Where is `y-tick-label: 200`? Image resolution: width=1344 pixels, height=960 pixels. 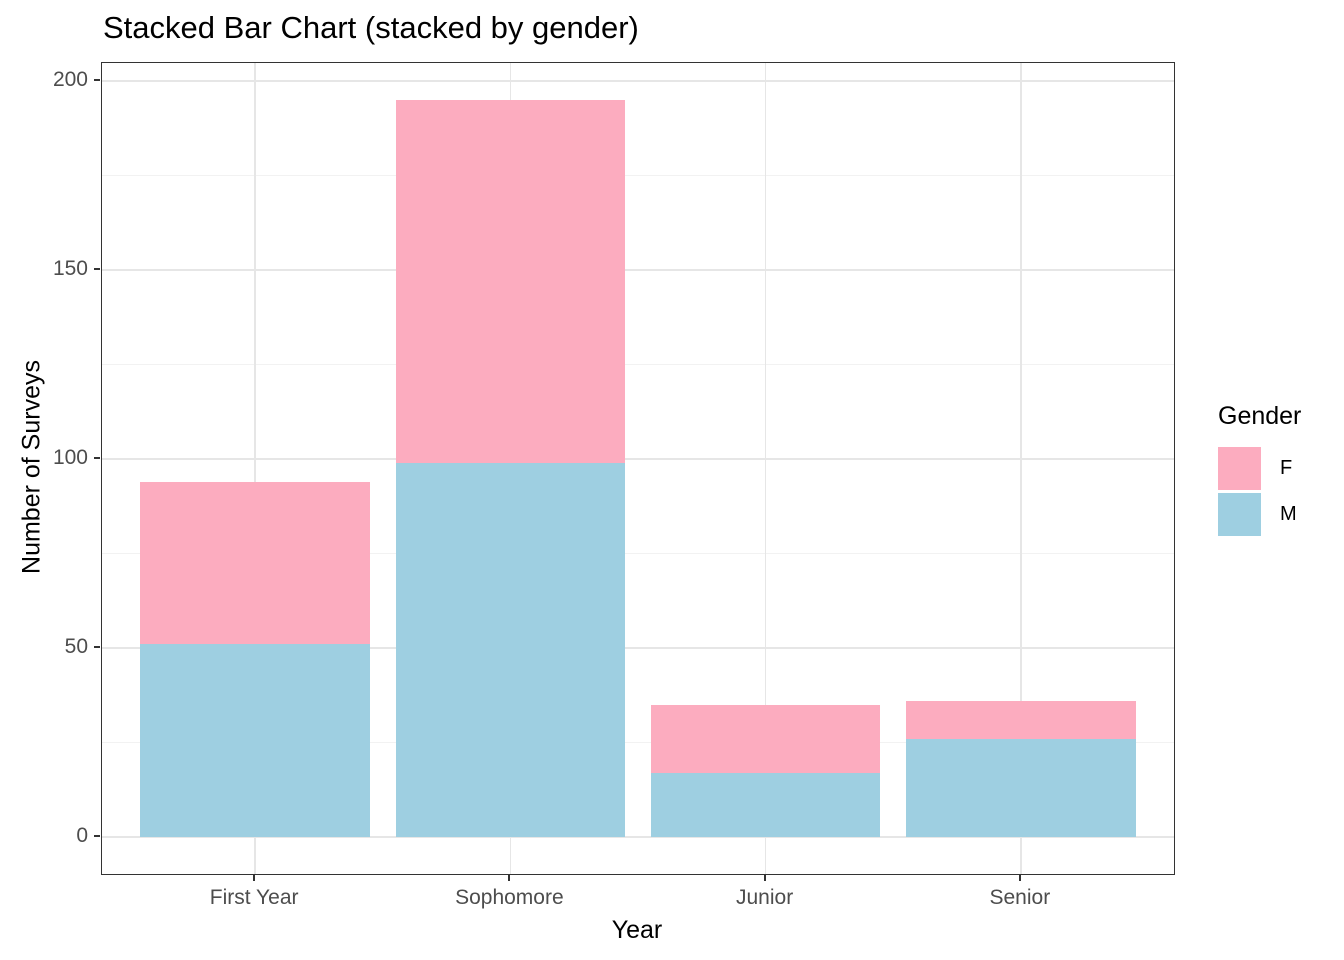 y-tick-label: 200 is located at coordinates (70, 79).